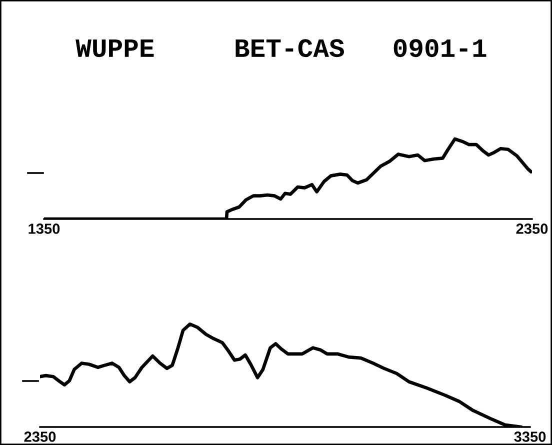  I want to click on x-tick-label: 3350, so click(530, 437).